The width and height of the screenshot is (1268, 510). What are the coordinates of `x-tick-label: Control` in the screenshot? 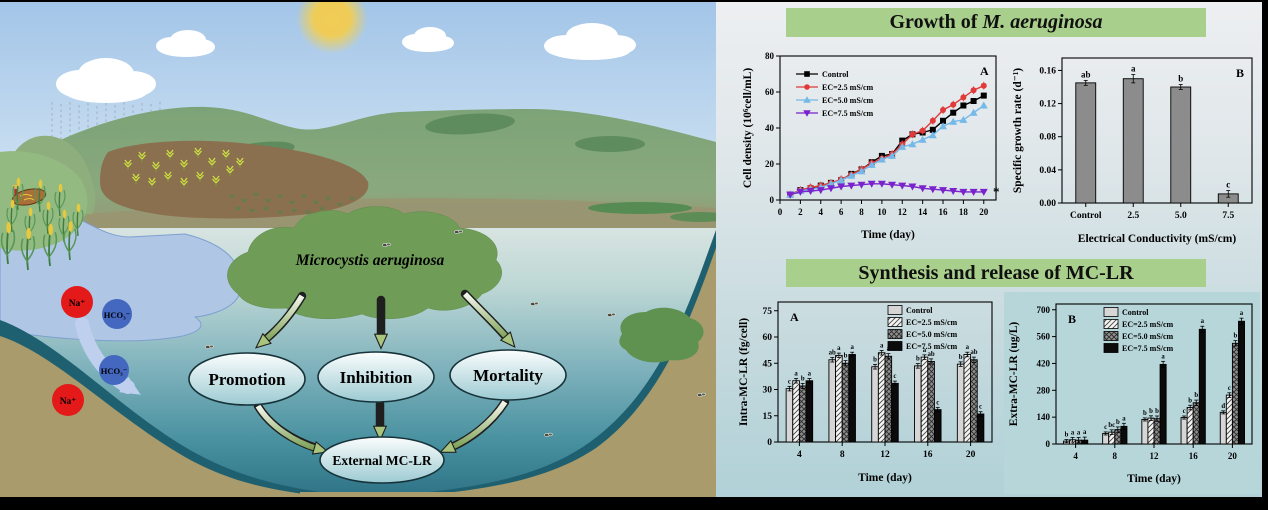 It's located at (1086, 216).